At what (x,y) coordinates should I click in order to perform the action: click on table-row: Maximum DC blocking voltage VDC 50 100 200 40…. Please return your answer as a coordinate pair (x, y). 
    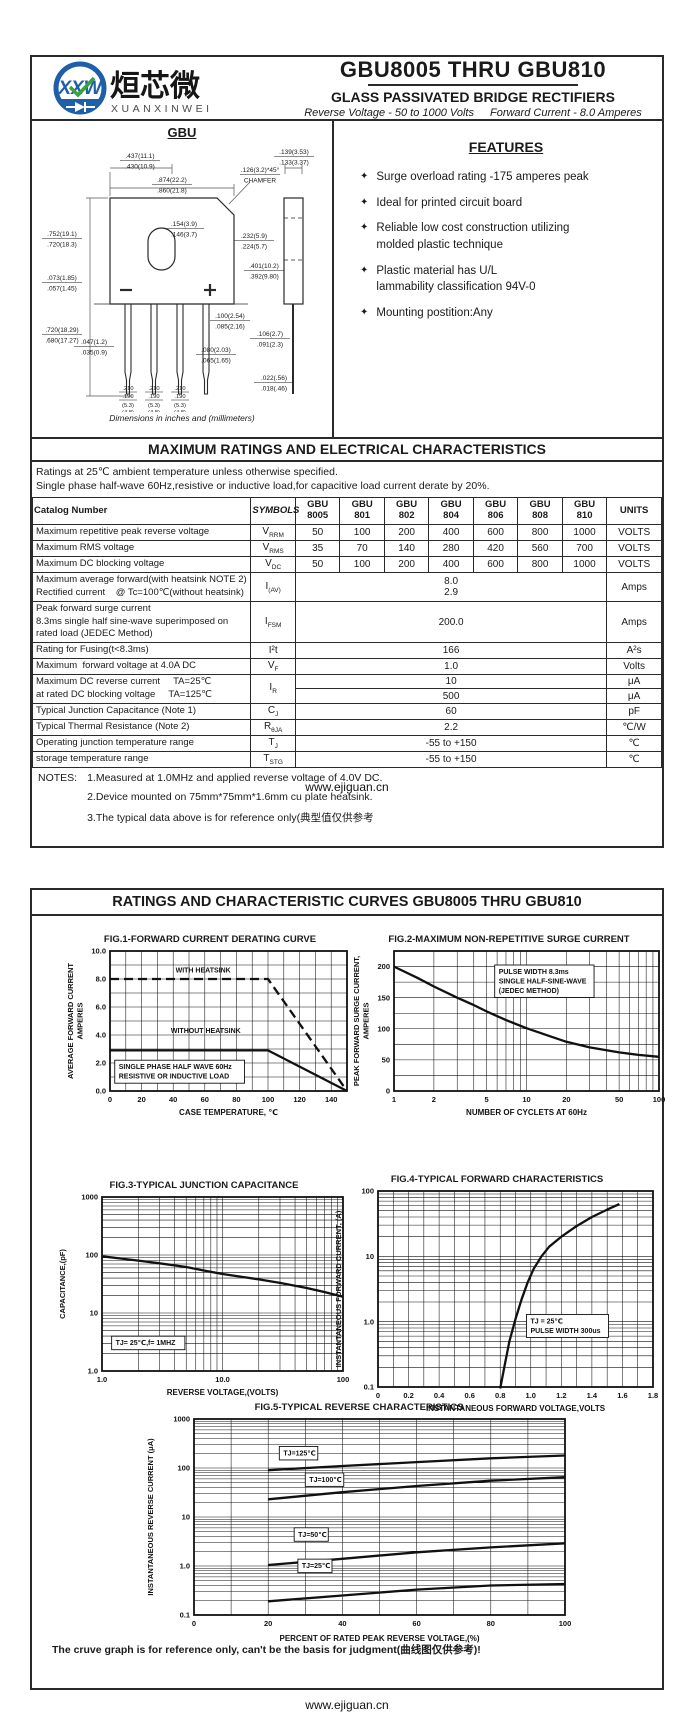
    Looking at the image, I should click on (346, 565).